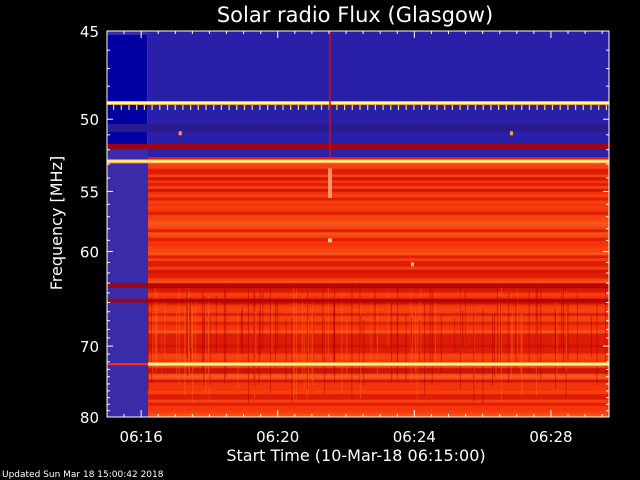  What do you see at coordinates (127, 364) in the screenshot?
I see `rfi-line-pre` at bounding box center [127, 364].